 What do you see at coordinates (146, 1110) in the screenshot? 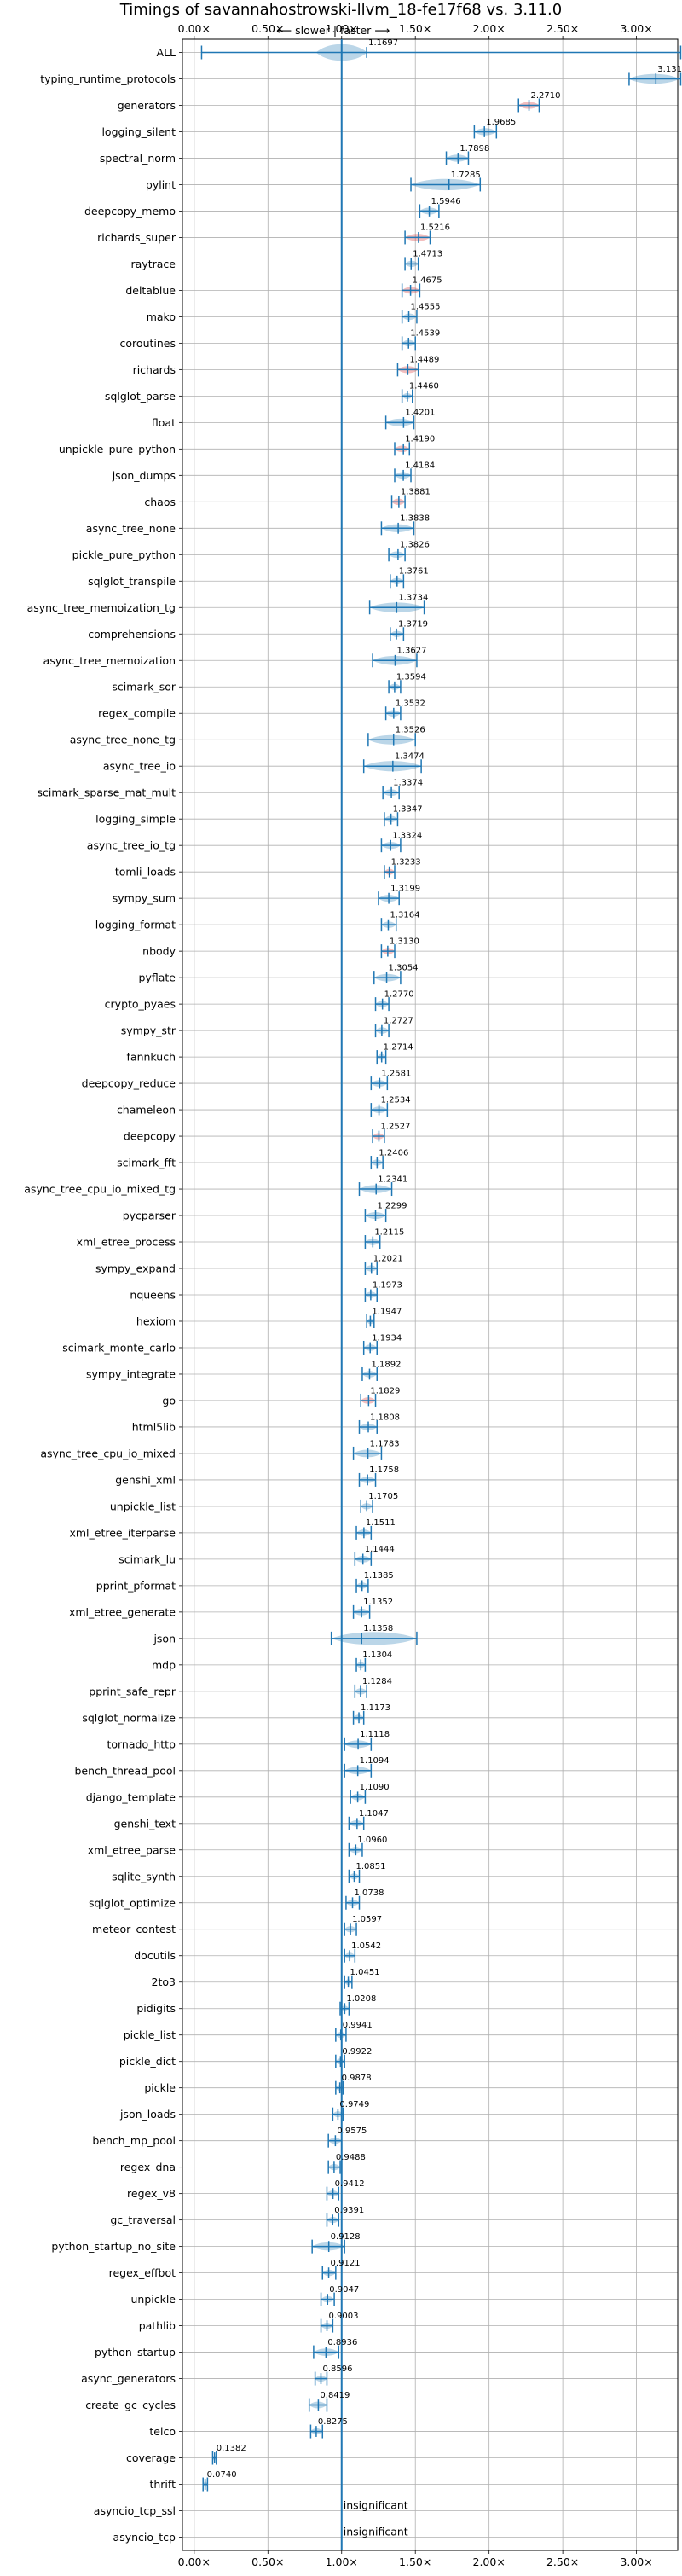
I see `y-tick-label: chameleon` at bounding box center [146, 1110].